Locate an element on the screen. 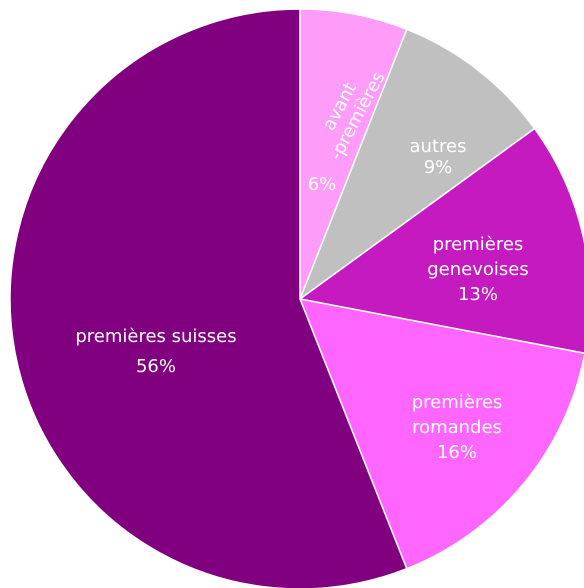 The width and height of the screenshot is (584, 588). slice-label-autres: autres is located at coordinates (438, 146).